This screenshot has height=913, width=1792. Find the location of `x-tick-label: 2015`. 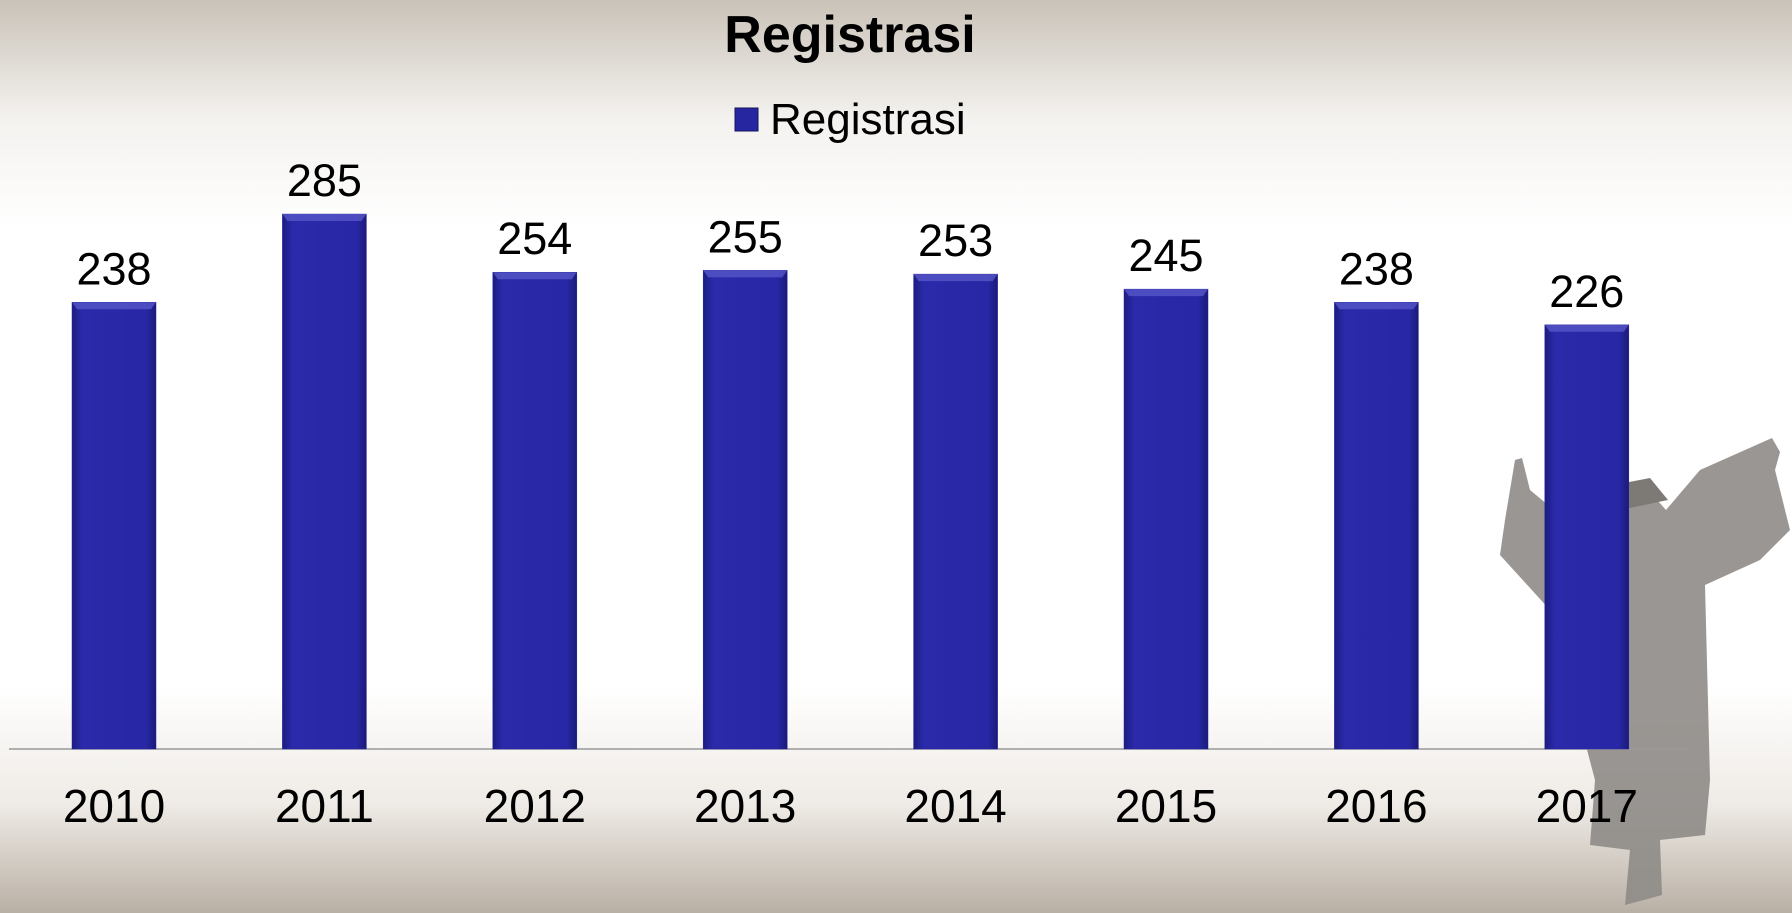

x-tick-label: 2015 is located at coordinates (1166, 806).